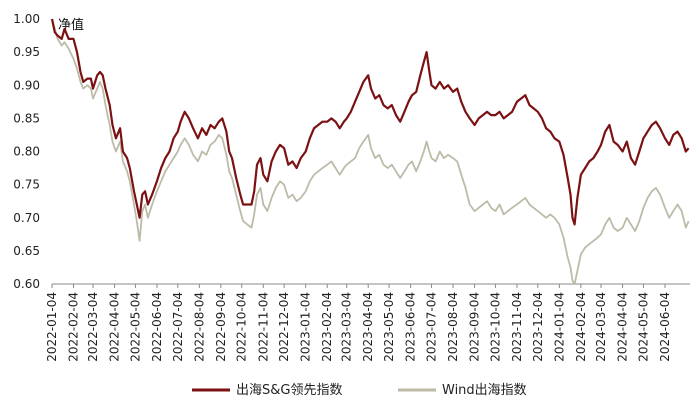  What do you see at coordinates (26, 85) in the screenshot?
I see `y-tick-label: 0.90` at bounding box center [26, 85].